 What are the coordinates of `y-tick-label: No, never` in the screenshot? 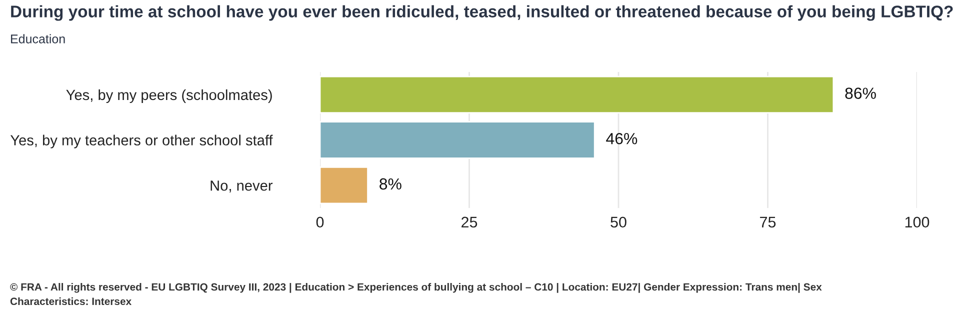 It's located at (241, 186).